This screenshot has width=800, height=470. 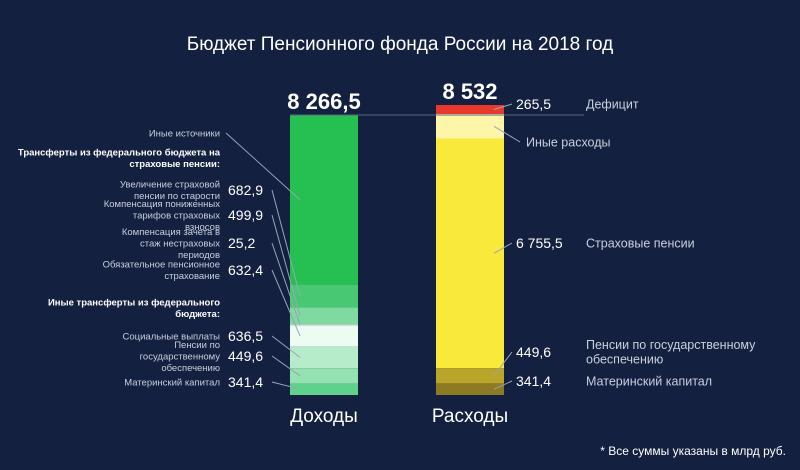 What do you see at coordinates (245, 190) in the screenshot?
I see `income-value-2: 682,9` at bounding box center [245, 190].